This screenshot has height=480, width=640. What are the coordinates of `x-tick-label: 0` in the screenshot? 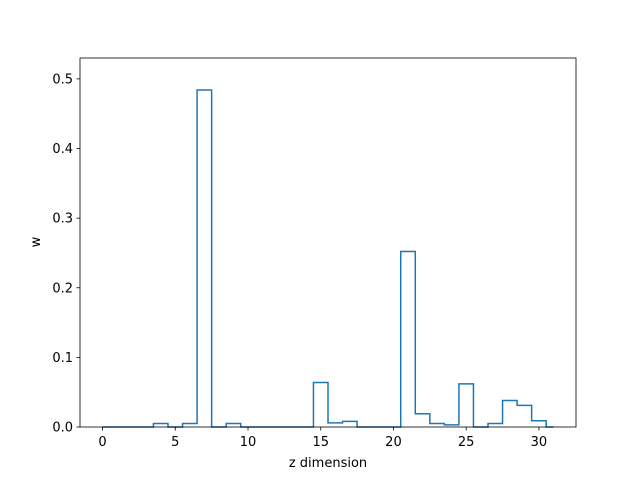 It's located at (102, 442).